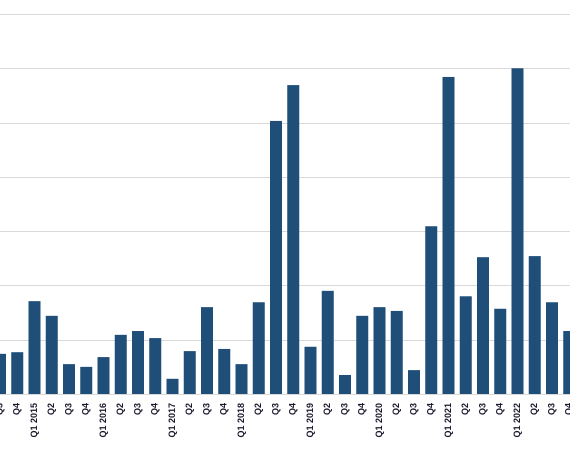 The height and width of the screenshot is (456, 570). What do you see at coordinates (517, 420) in the screenshot?
I see `x-tick-label: Q1 2022` at bounding box center [517, 420].